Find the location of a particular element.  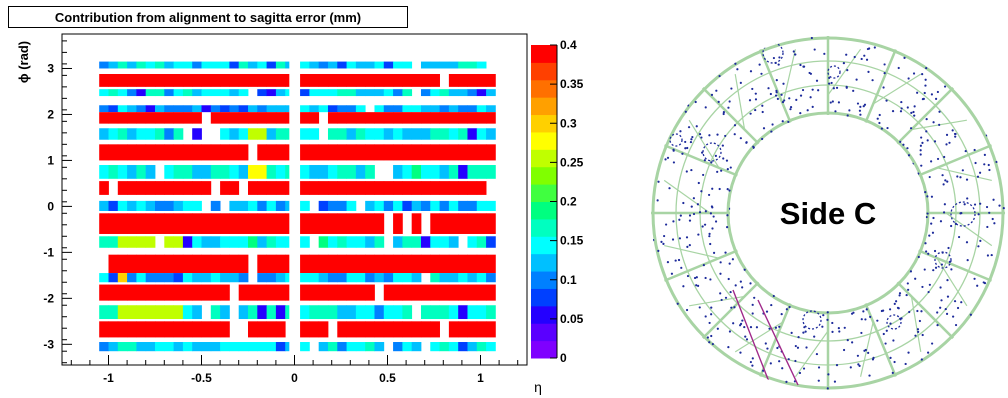

y-tick-label: 2 is located at coordinates (50, 114).